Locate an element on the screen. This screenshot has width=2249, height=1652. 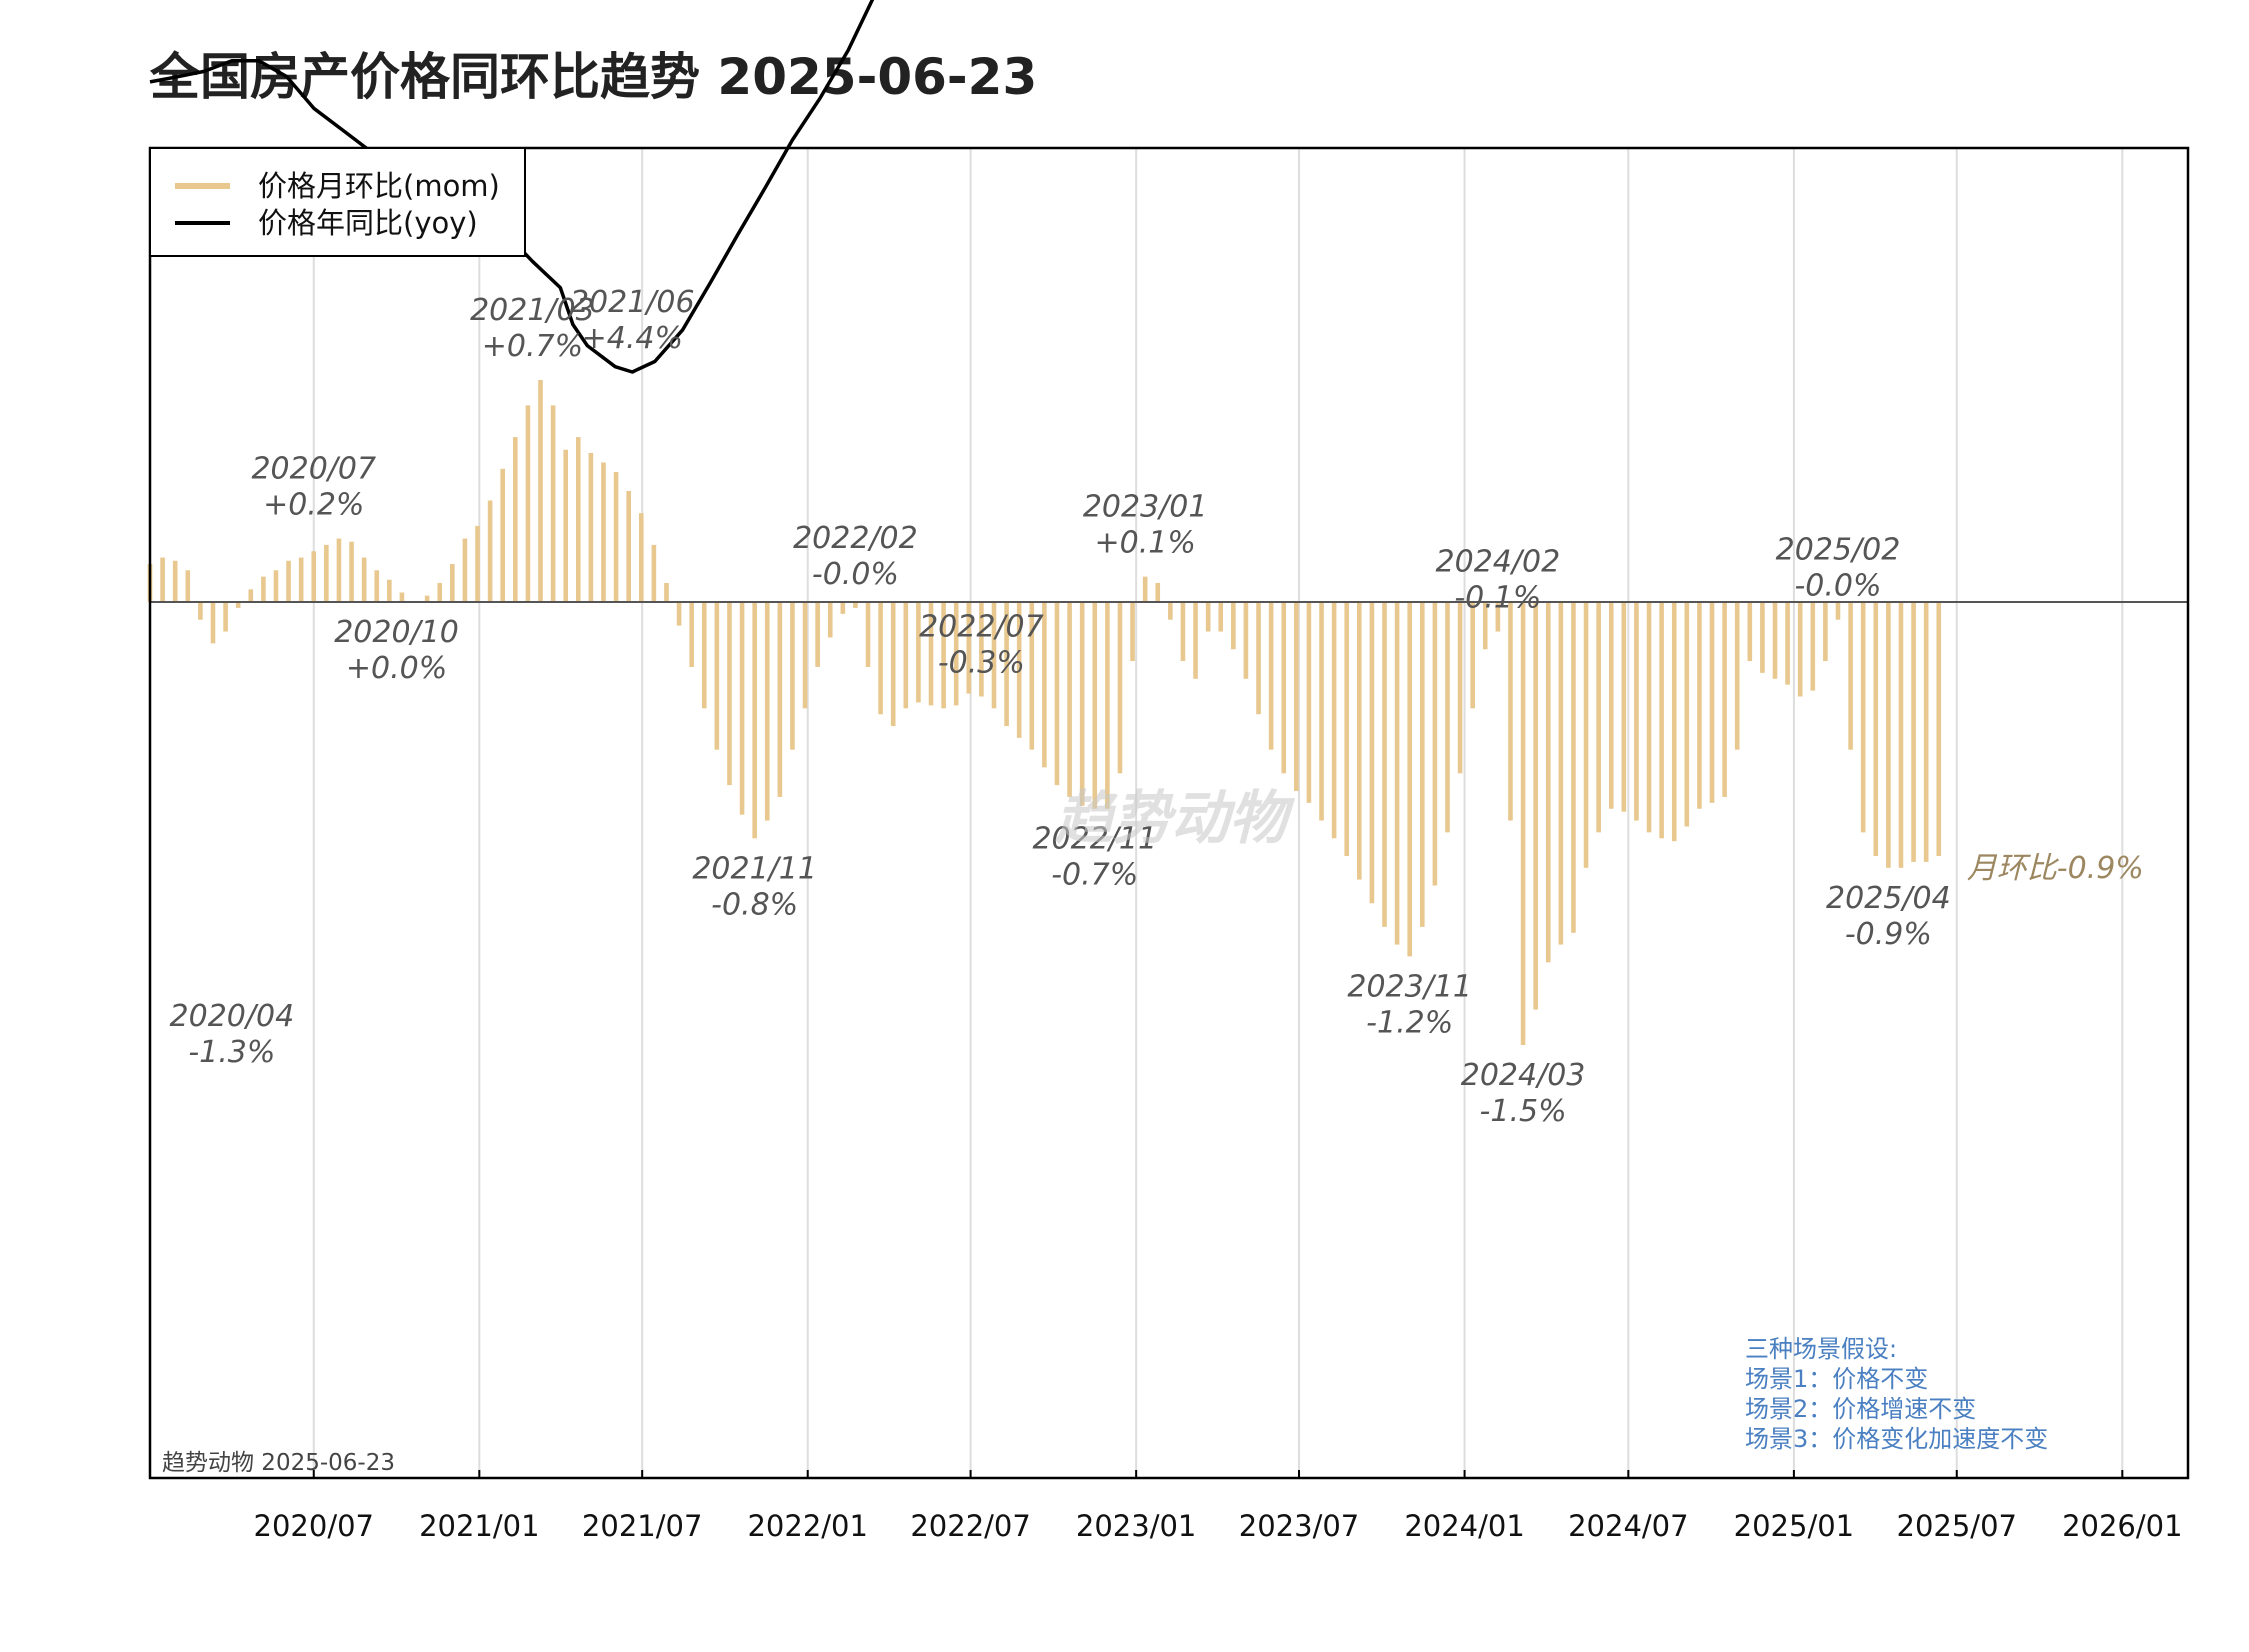
note-line: 场景1：价格不变 is located at coordinates (1836, 1379).